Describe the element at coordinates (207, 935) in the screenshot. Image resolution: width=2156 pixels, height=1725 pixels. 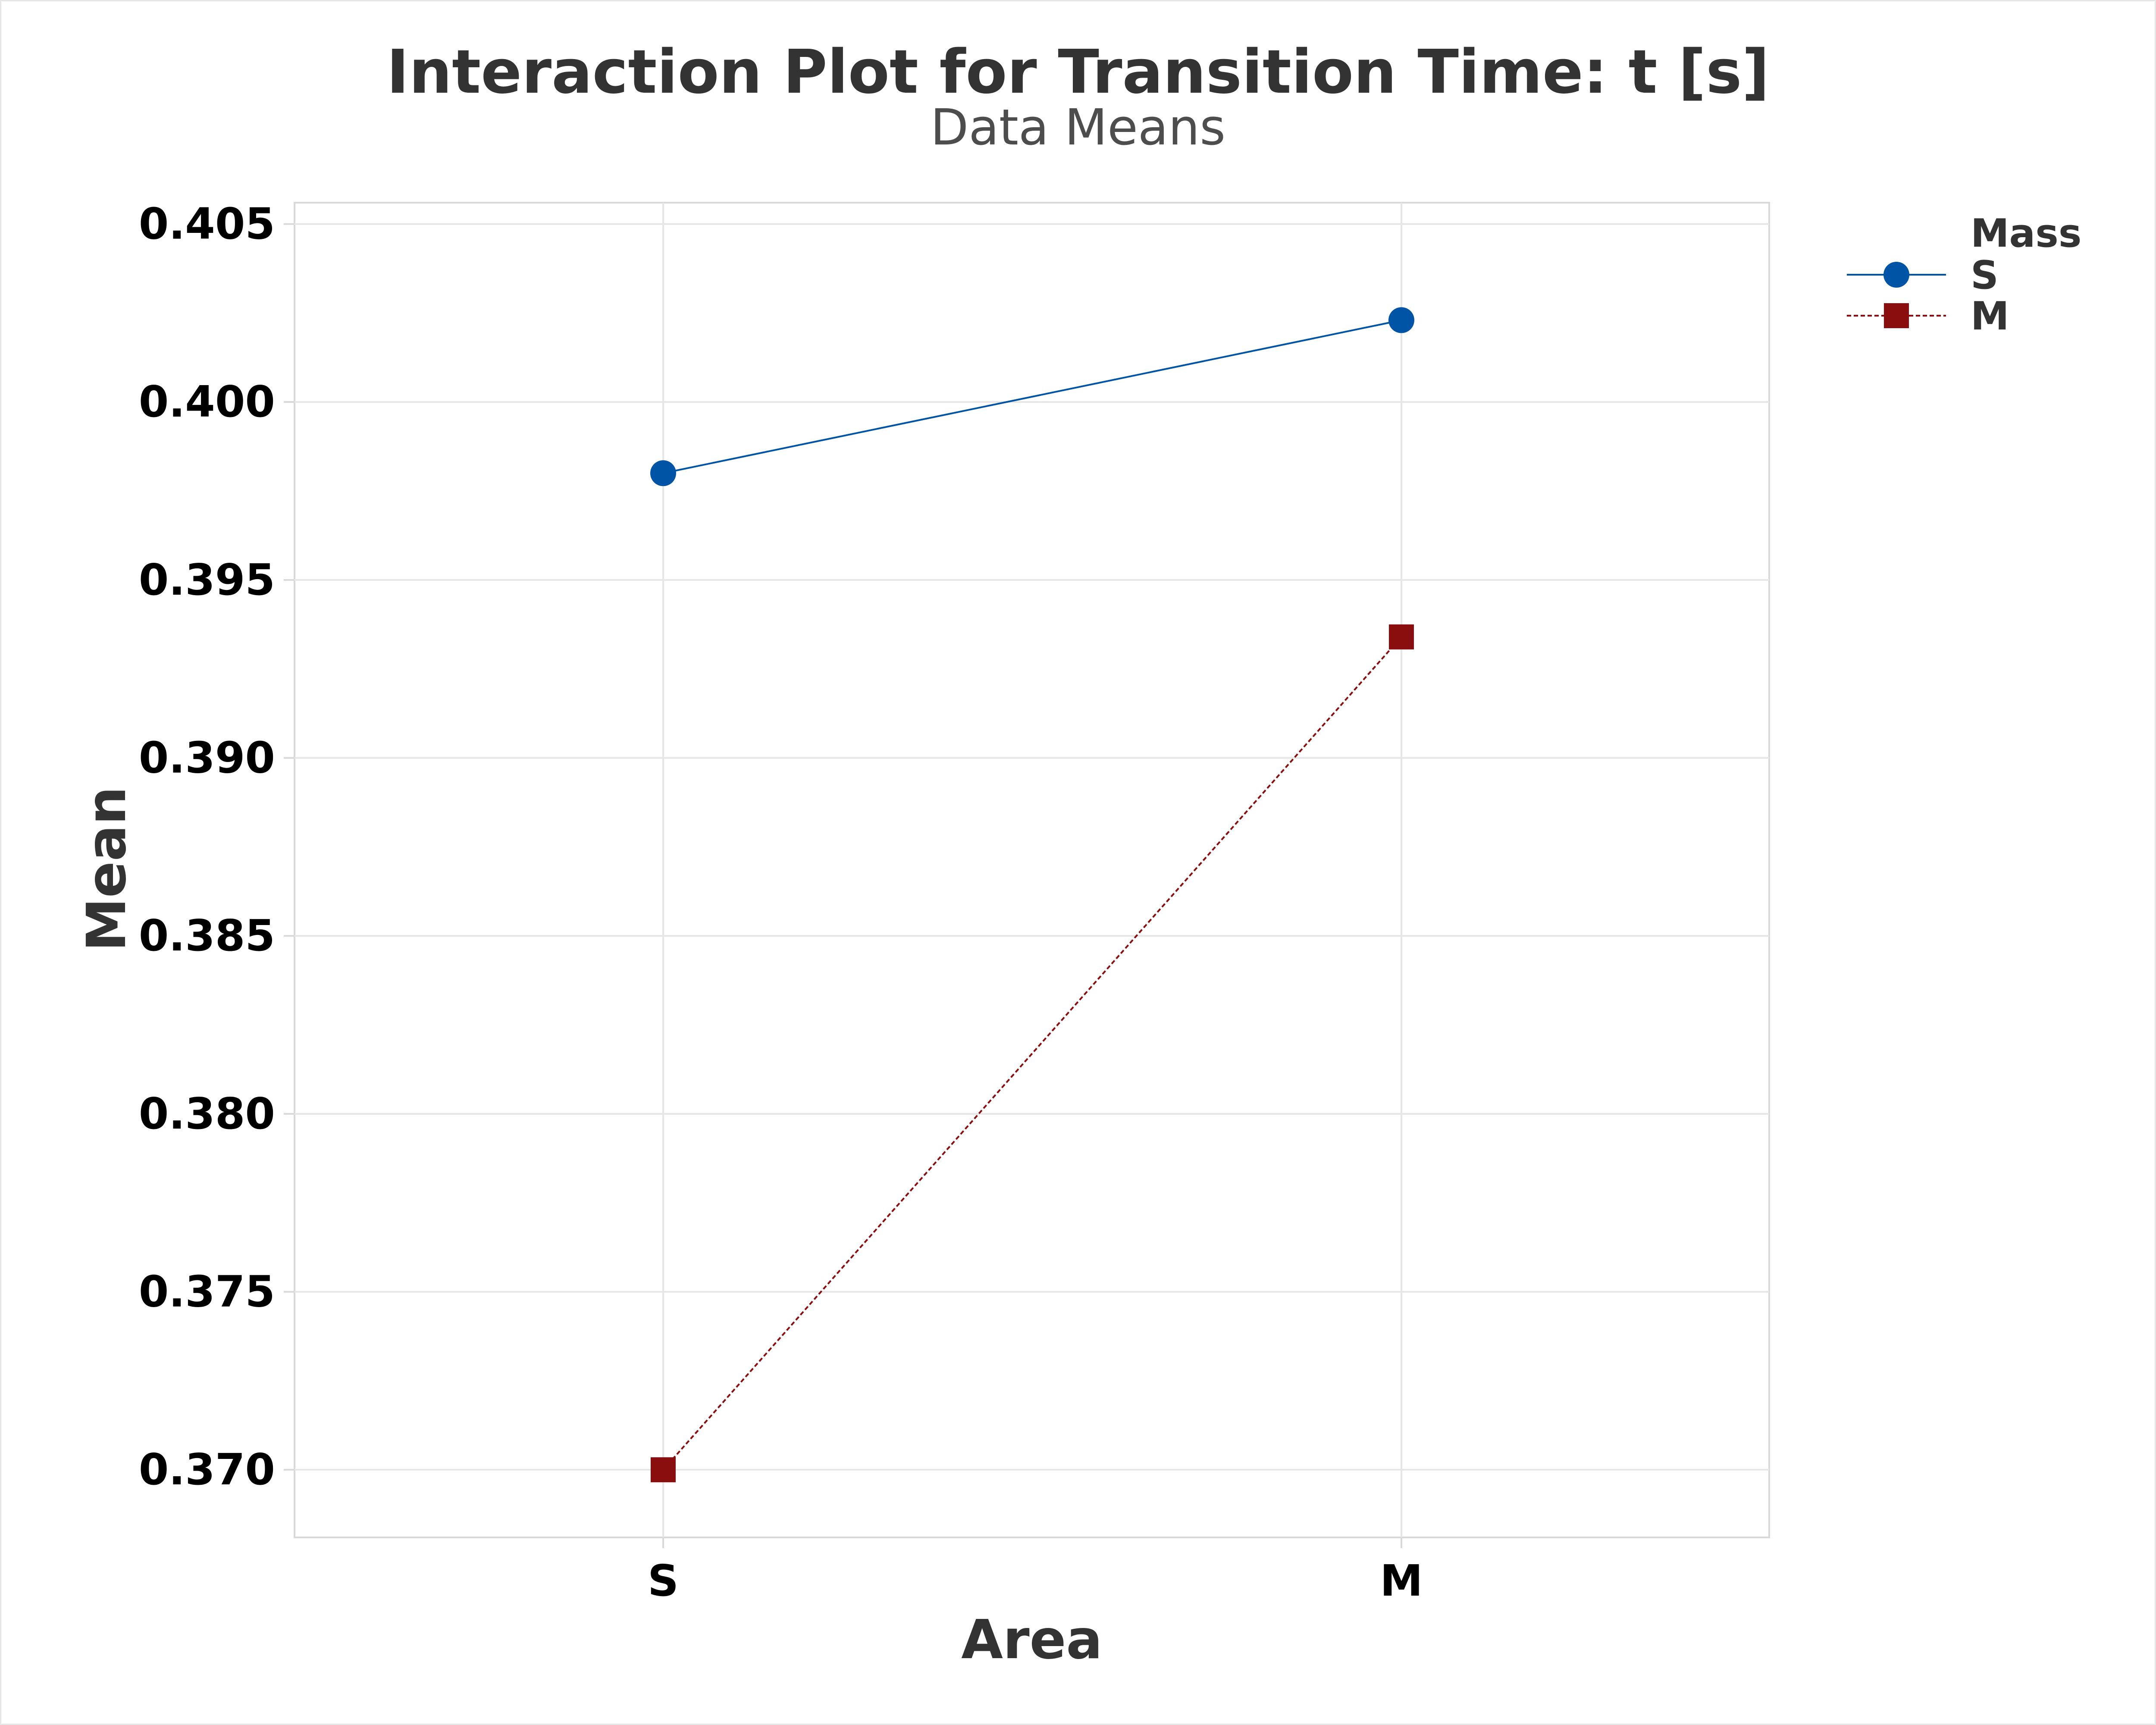
I see `y-tick-label: 0.385` at that location.